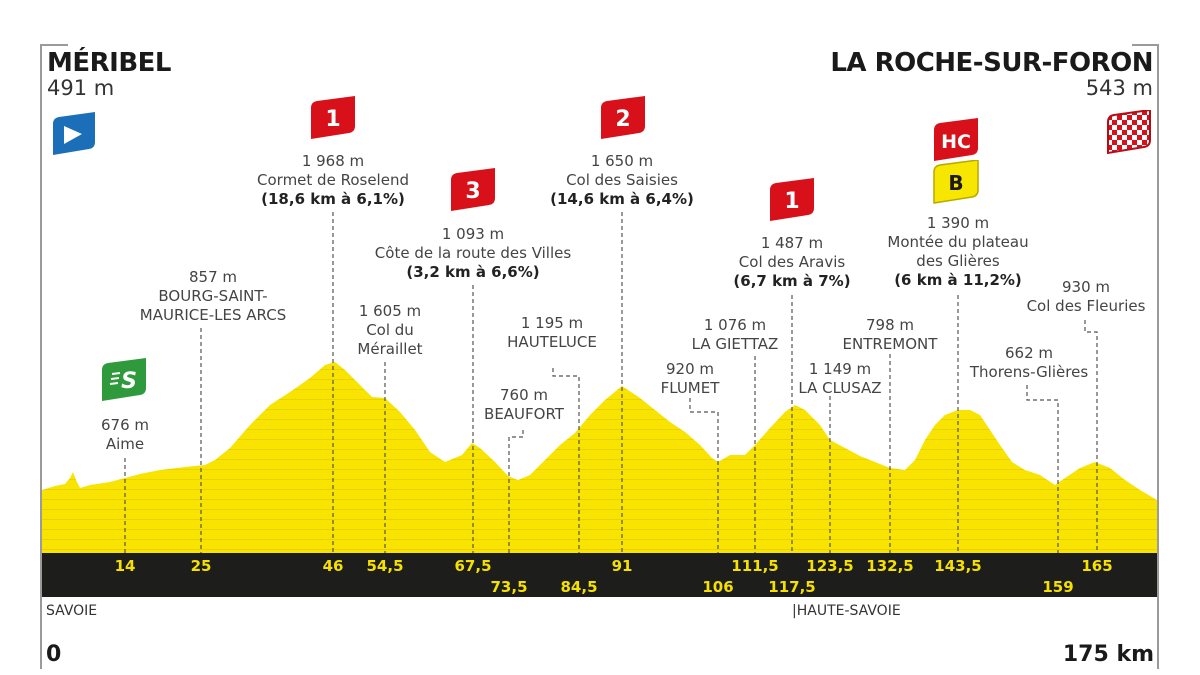  Describe the element at coordinates (840, 388) in the screenshot. I see `waypoint-name: LA CLUSAZ` at that location.